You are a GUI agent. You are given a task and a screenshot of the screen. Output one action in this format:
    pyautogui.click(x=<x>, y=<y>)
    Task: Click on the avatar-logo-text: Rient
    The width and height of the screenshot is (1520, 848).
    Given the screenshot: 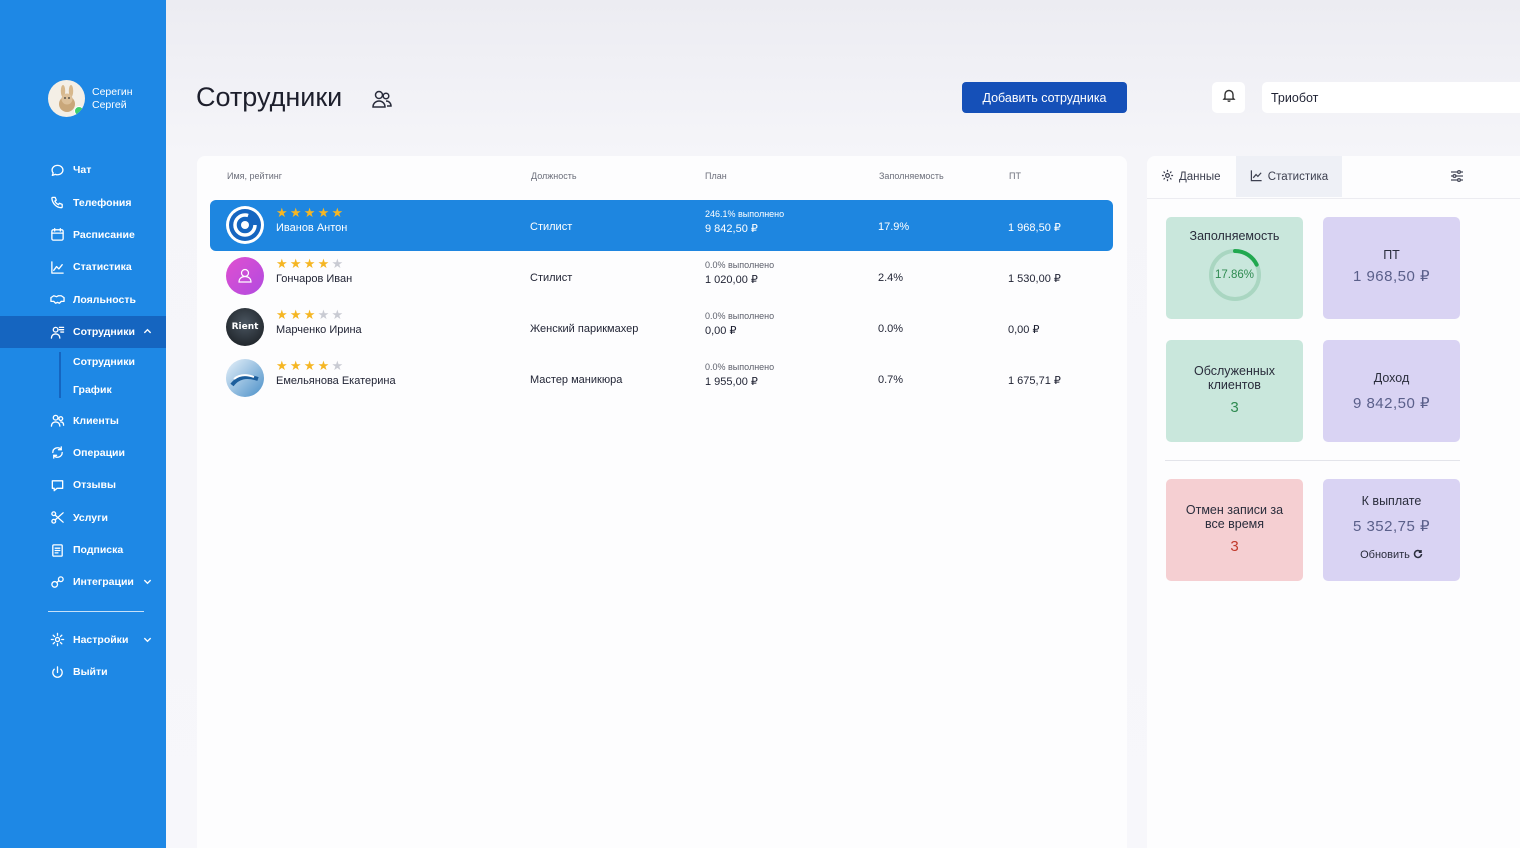 What is the action you would take?
    pyautogui.click(x=245, y=327)
    